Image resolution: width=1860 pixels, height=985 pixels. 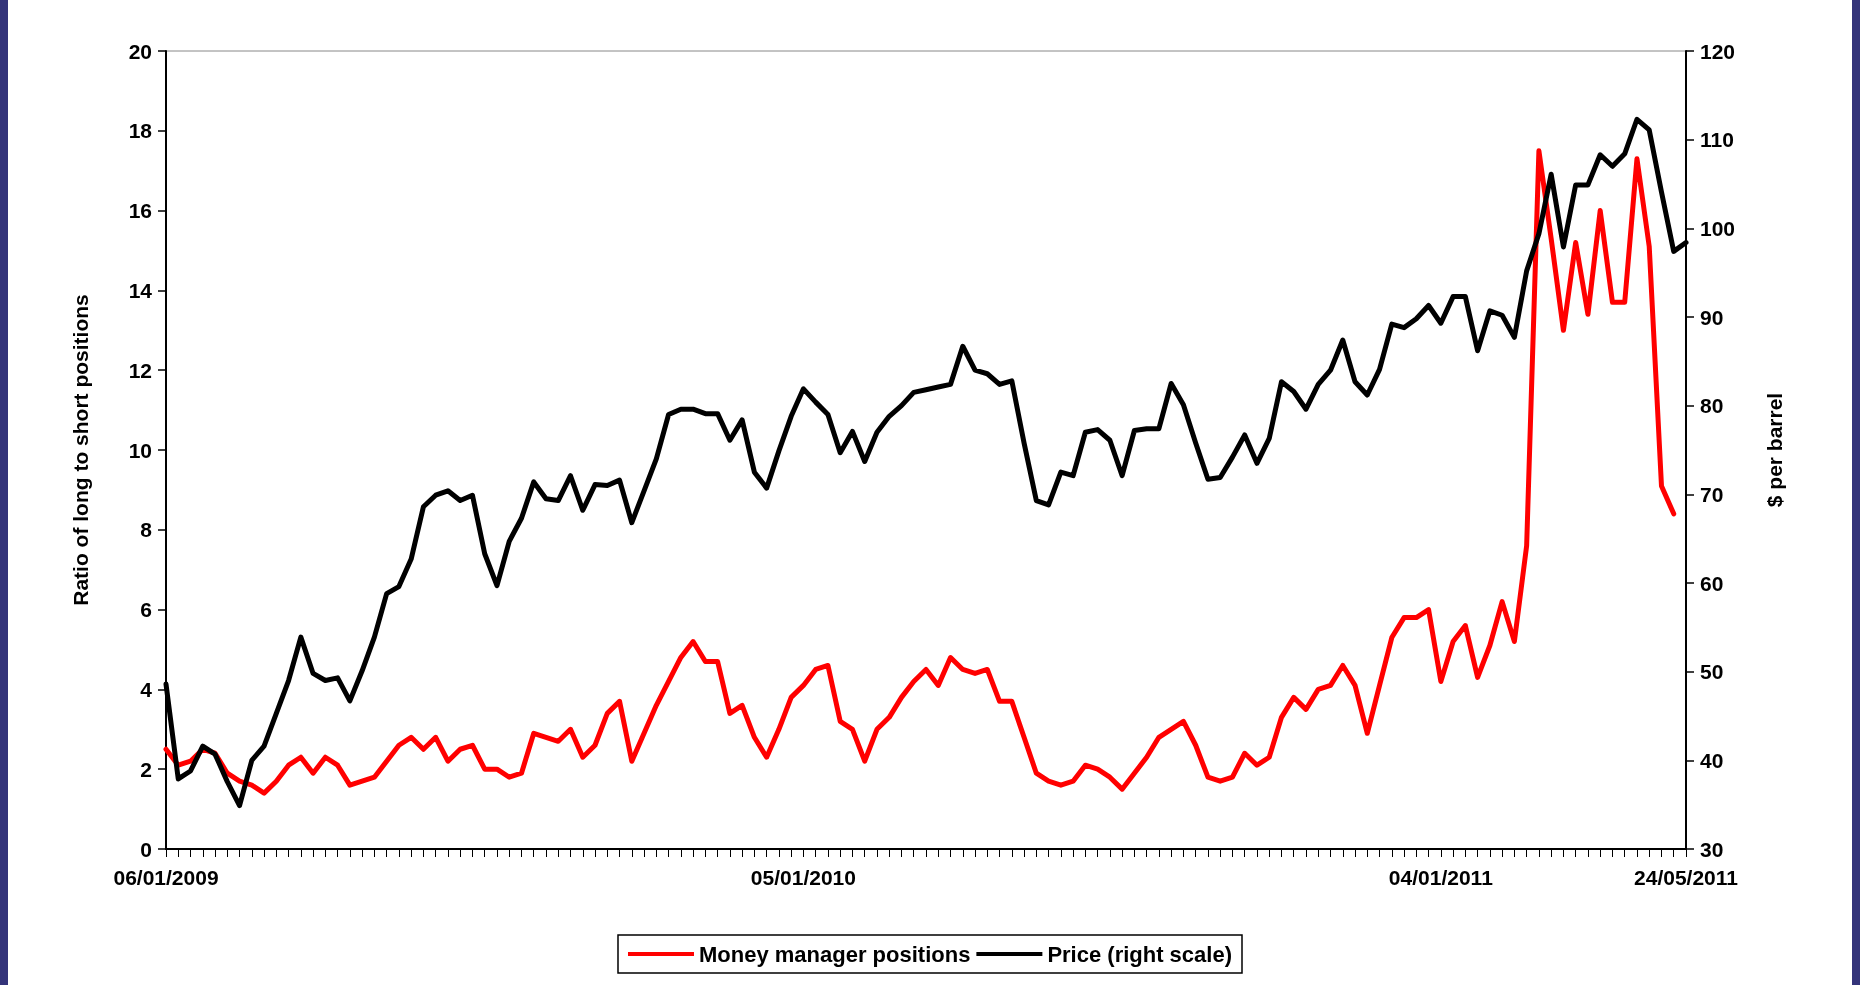 What do you see at coordinates (1712, 760) in the screenshot?
I see `y2-tick-label: 40` at bounding box center [1712, 760].